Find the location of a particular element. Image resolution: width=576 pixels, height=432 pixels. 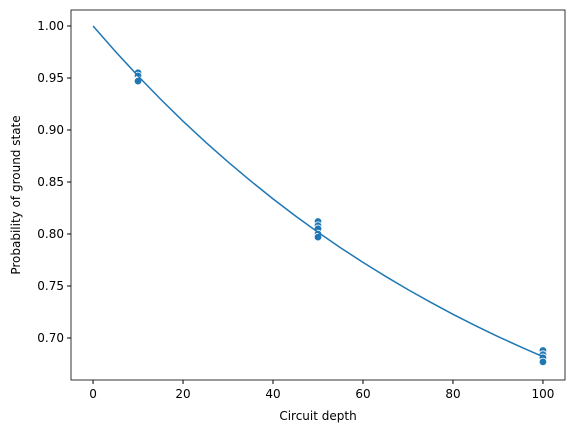

y-tick-label: 1.00 is located at coordinates (50, 26).